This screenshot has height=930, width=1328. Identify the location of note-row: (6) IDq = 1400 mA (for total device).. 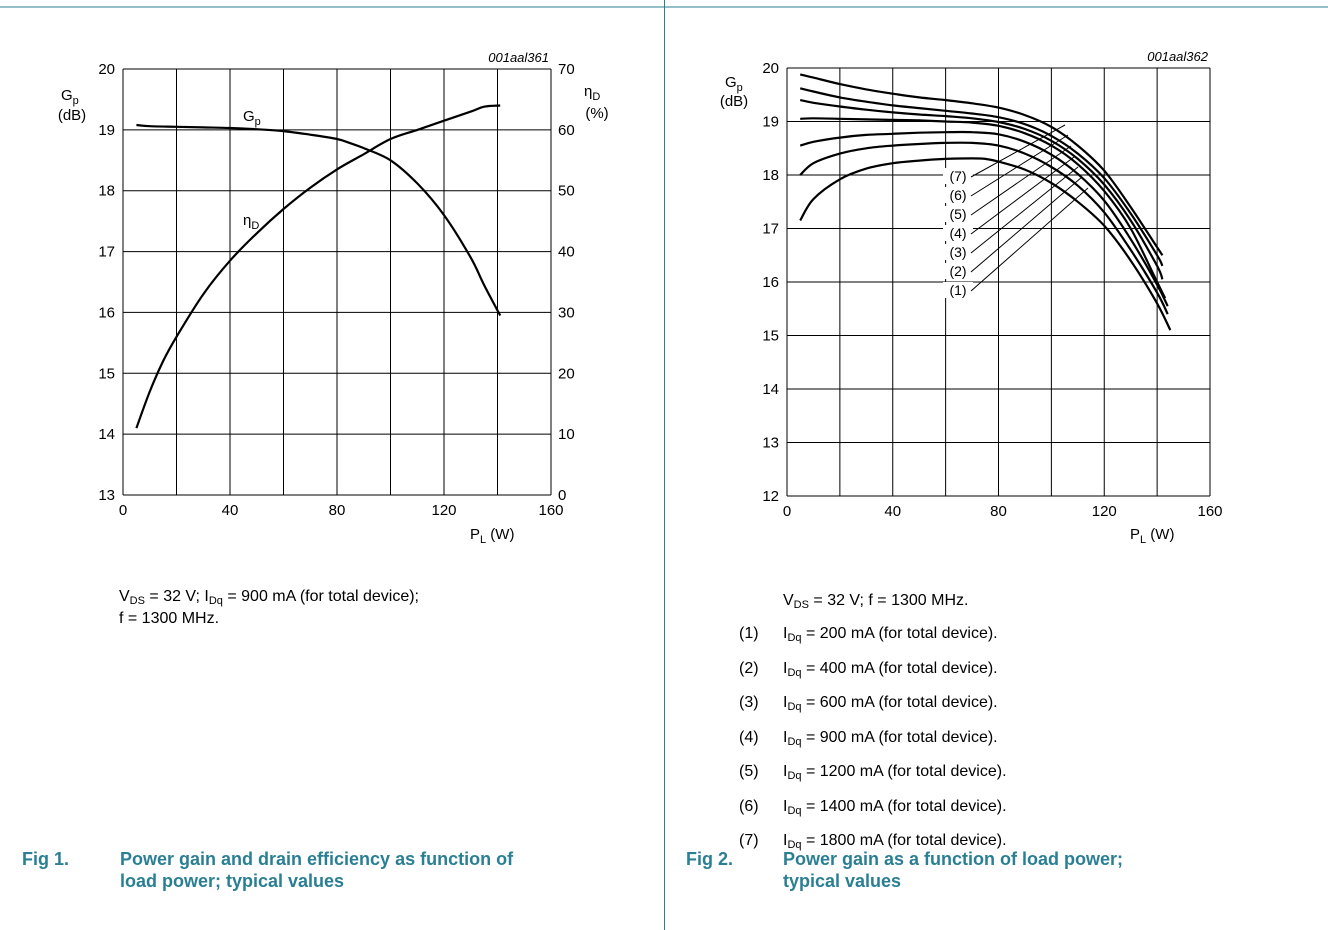
(939, 809).